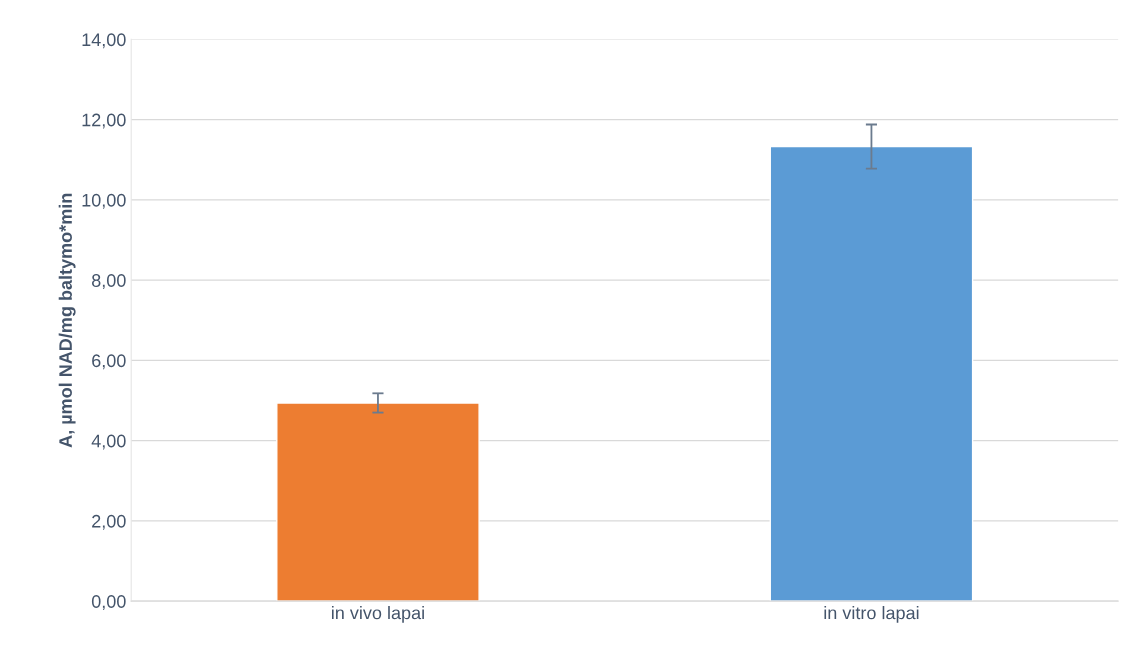  Describe the element at coordinates (377, 614) in the screenshot. I see `x-tick-label: in vivo lapai` at that location.